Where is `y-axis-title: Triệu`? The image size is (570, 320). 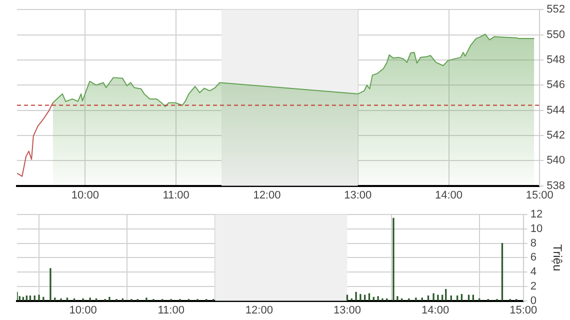 y-axis-title: Triệu is located at coordinates (557, 258).